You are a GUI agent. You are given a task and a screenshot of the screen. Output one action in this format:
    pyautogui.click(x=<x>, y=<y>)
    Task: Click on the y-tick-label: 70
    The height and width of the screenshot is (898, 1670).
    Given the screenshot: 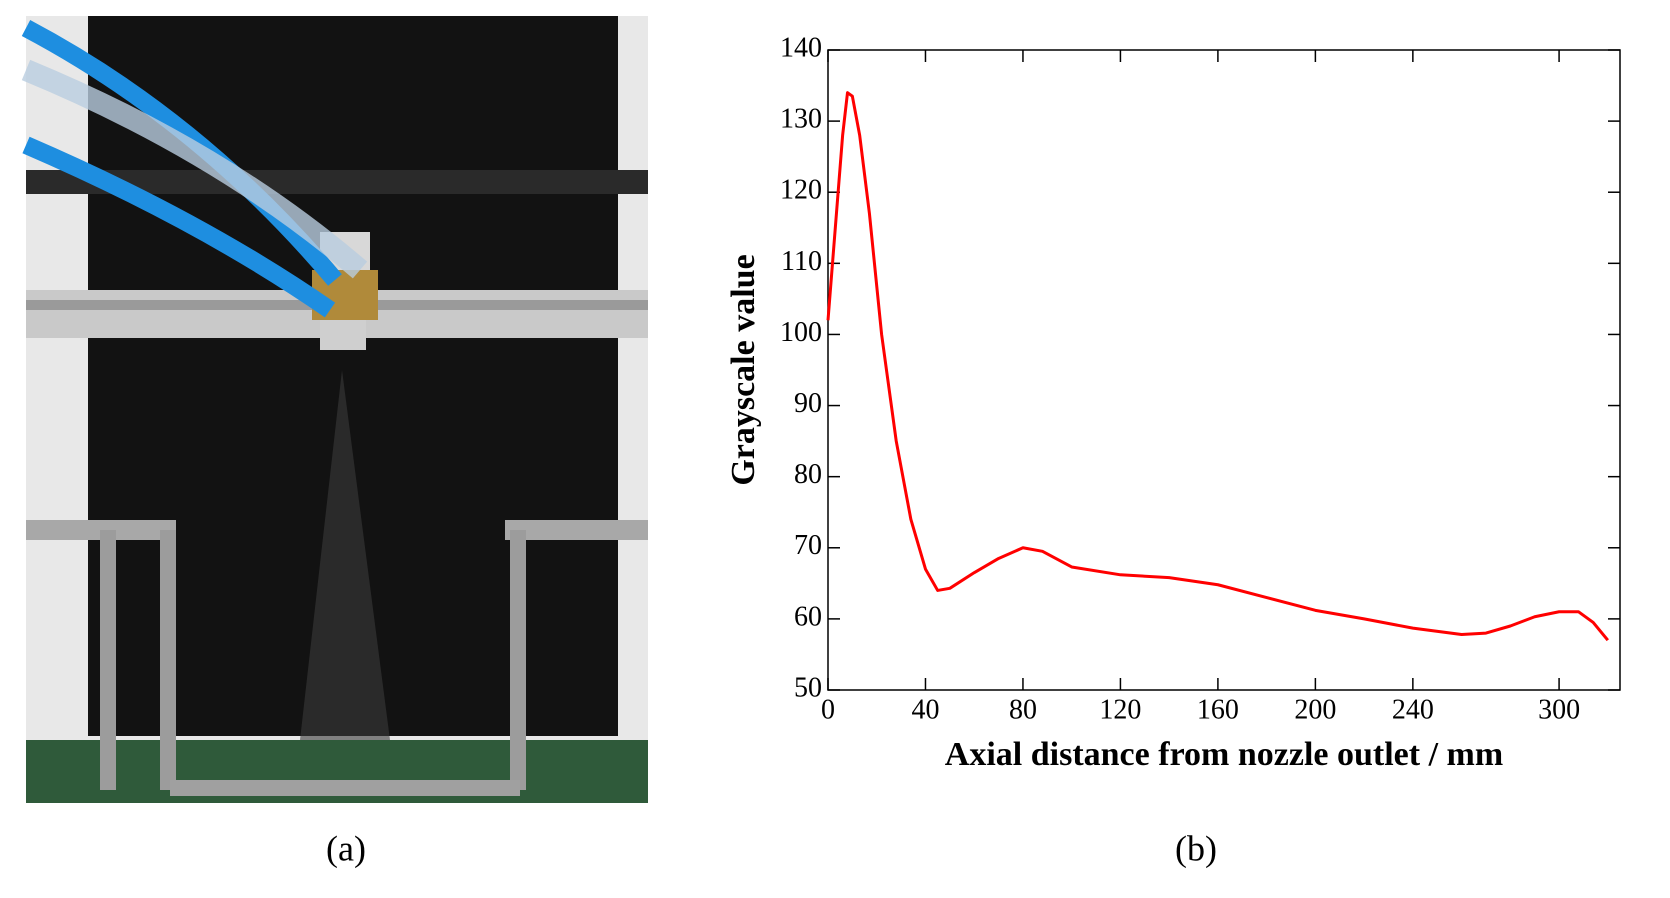 What is the action you would take?
    pyautogui.click(x=808, y=545)
    